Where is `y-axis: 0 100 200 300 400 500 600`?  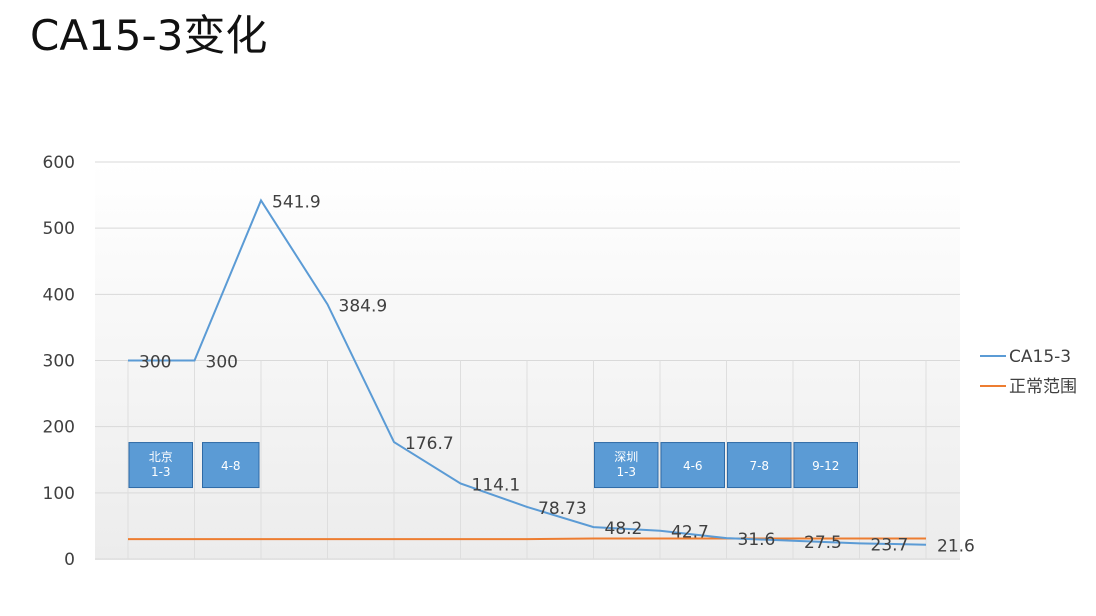 y-axis: 0 100 200 300 400 500 600 is located at coordinates (59, 361).